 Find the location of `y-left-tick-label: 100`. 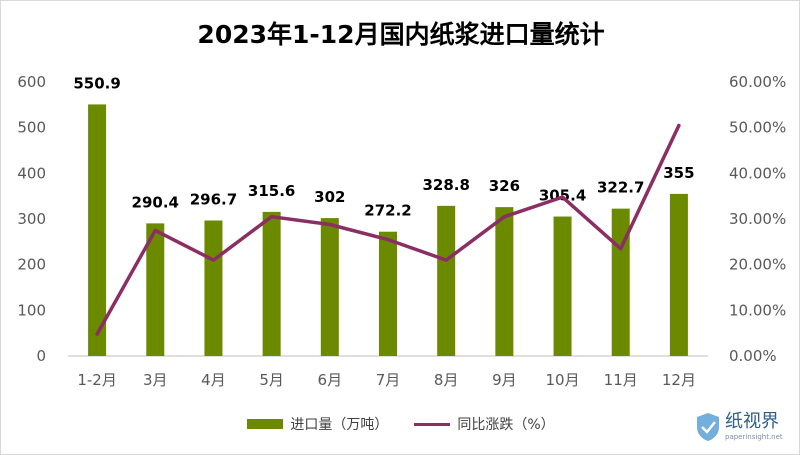

y-left-tick-label: 100 is located at coordinates (31, 310).